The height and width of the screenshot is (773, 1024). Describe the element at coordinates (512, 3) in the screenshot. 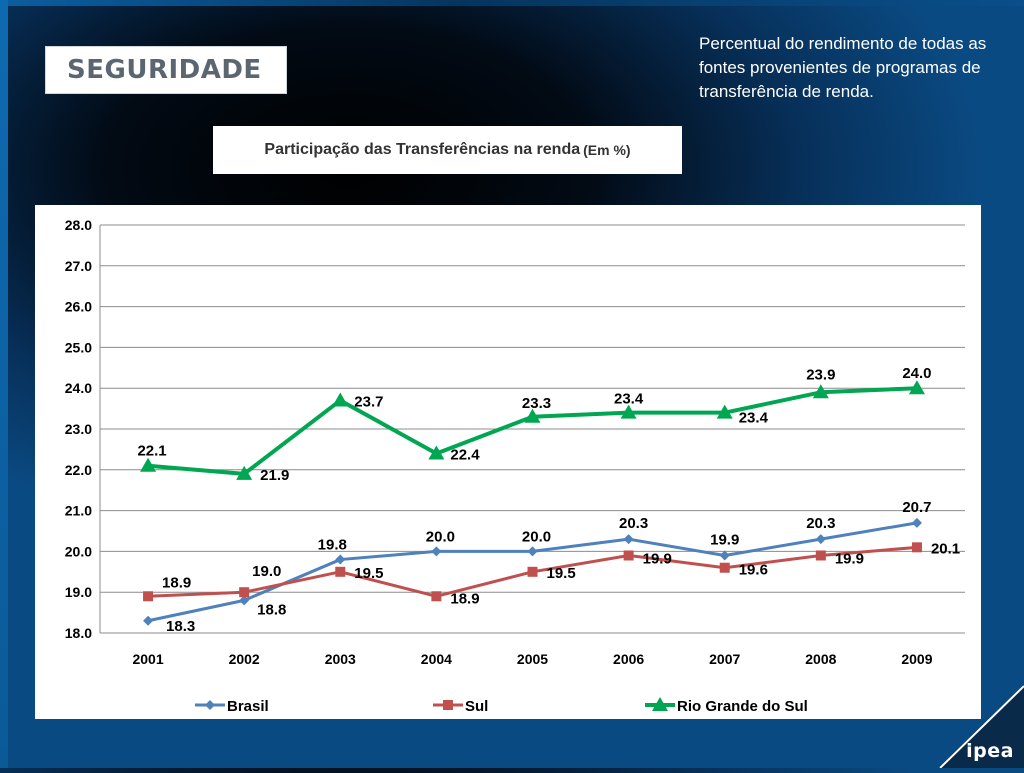

I see `frame-top` at that location.